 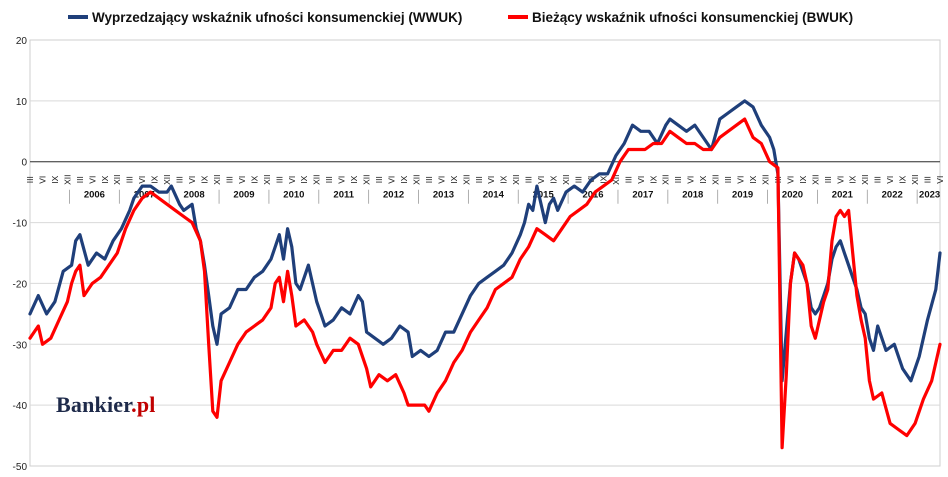 I want to click on legend-swatch-bwuk, so click(x=518, y=17).